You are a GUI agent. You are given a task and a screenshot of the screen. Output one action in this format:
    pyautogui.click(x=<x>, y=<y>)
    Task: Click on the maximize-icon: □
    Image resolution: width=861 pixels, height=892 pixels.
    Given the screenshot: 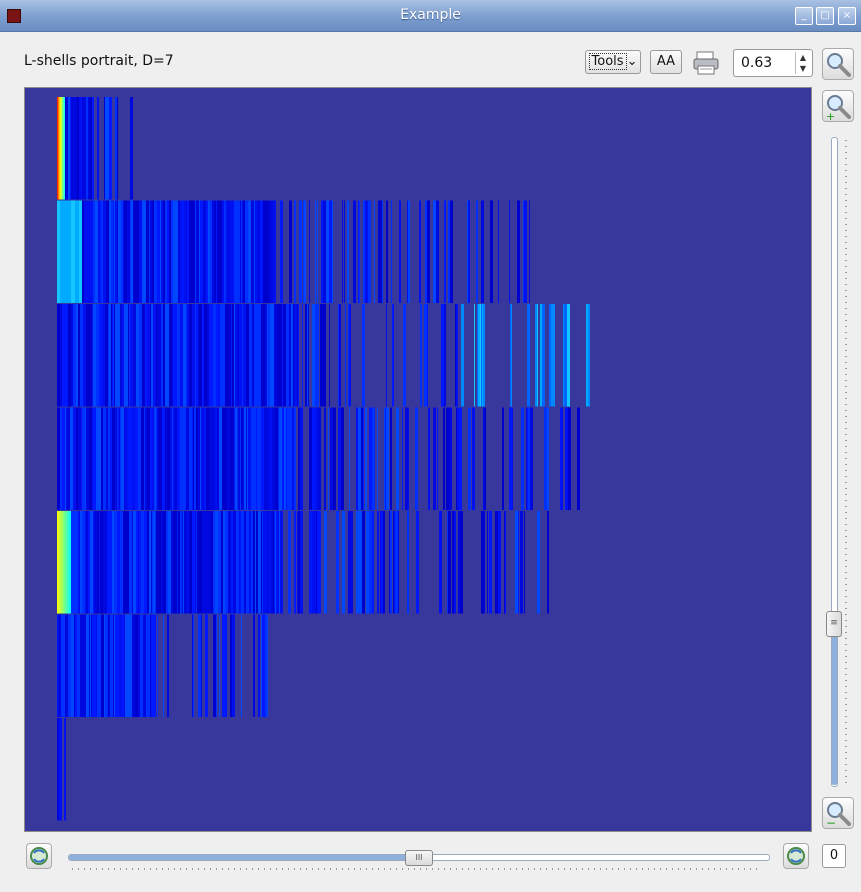 What is the action you would take?
    pyautogui.click(x=825, y=16)
    